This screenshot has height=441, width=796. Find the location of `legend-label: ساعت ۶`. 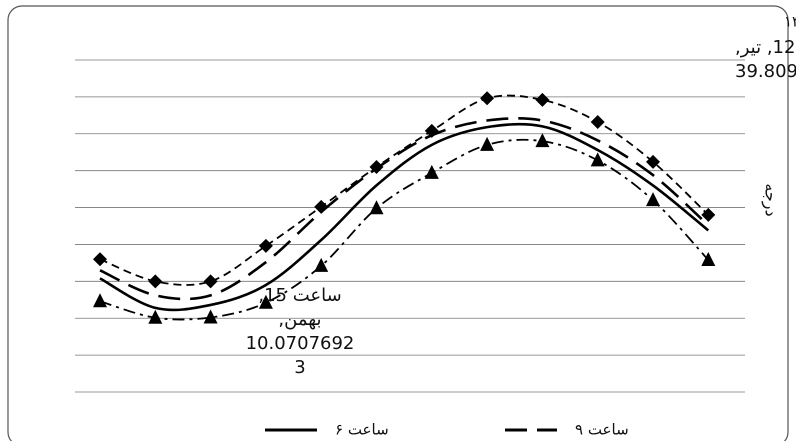

legend-label: ساعت ۶ is located at coordinates (362, 430).